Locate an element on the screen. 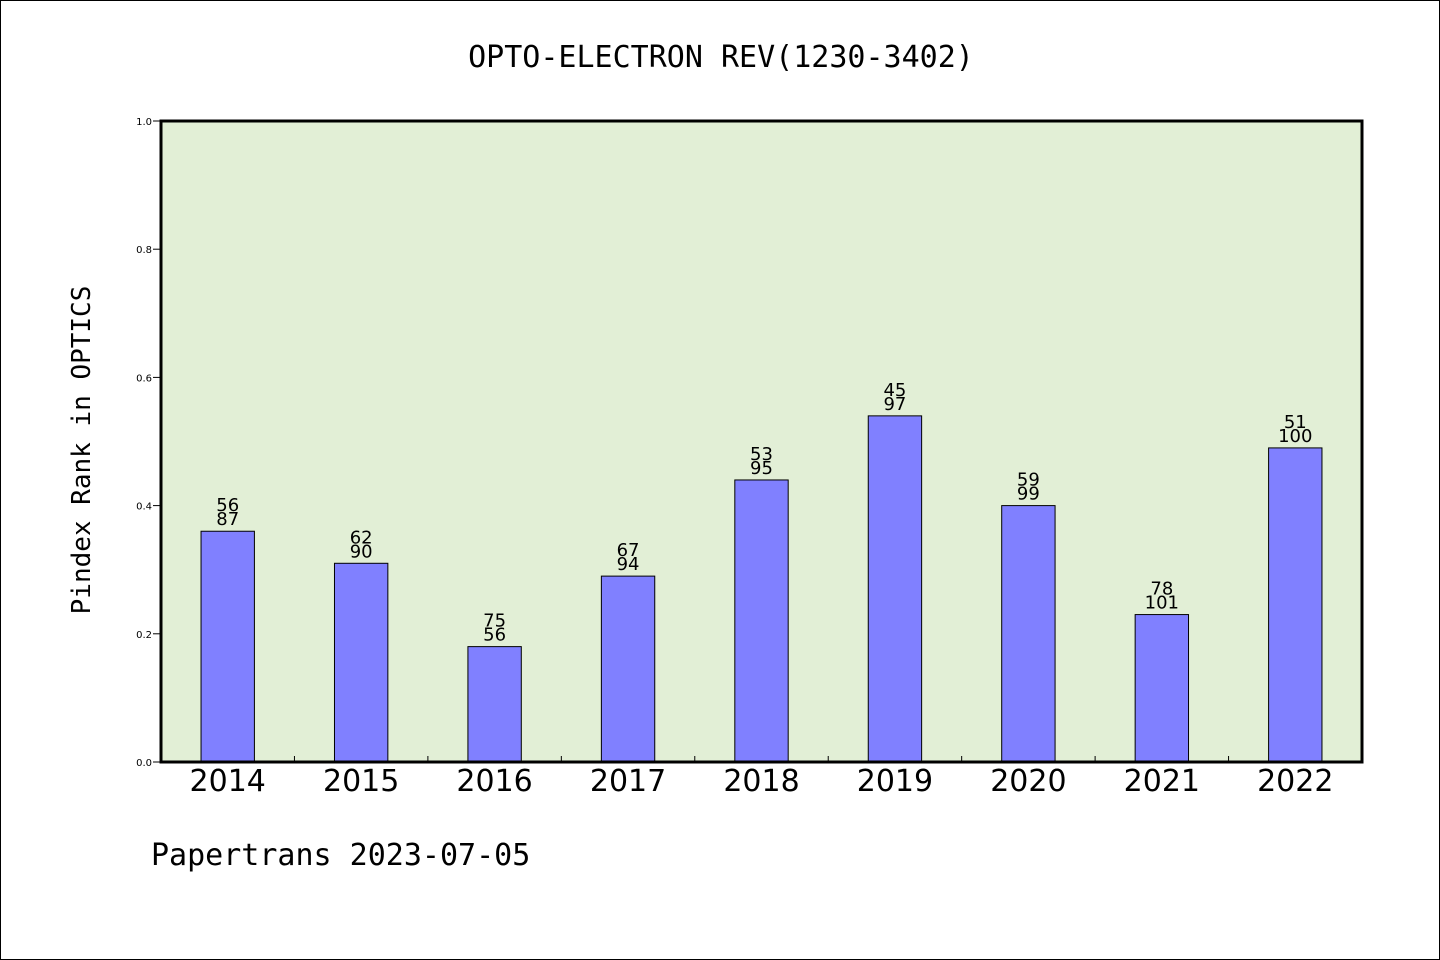 The height and width of the screenshot is (960, 1440). x-tick-label: 2022 is located at coordinates (1295, 781).